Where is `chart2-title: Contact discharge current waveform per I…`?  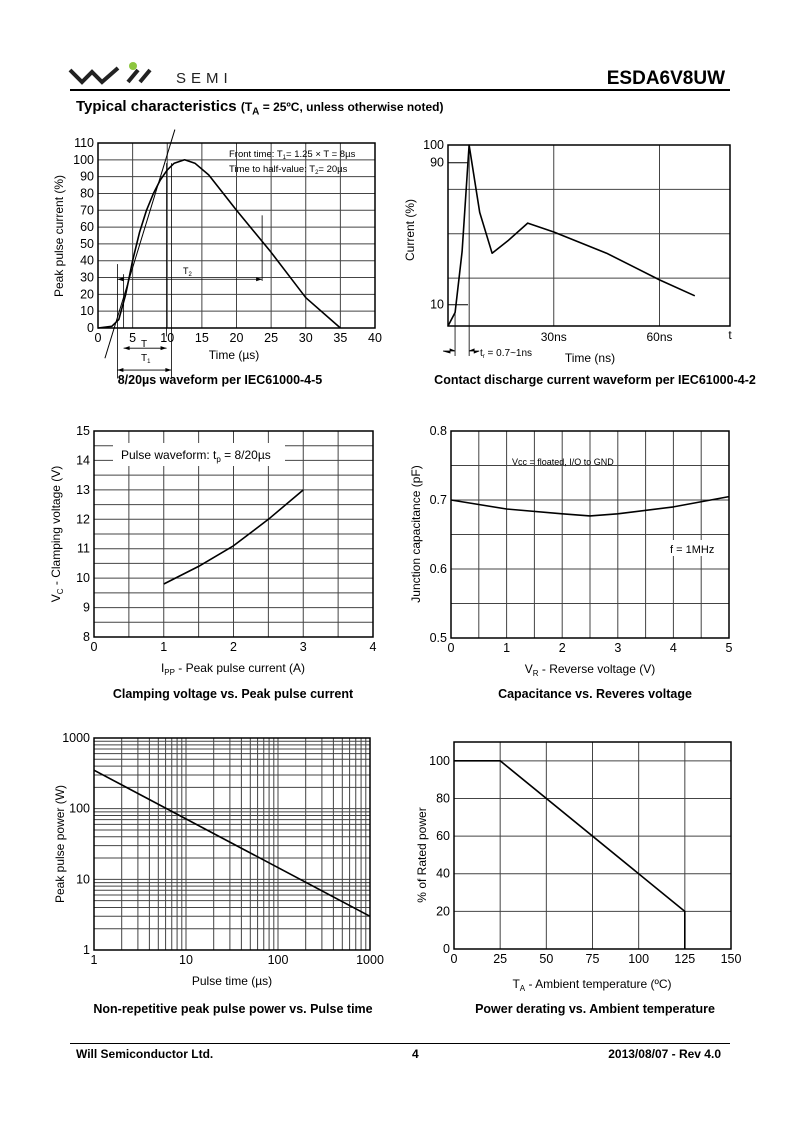 chart2-title: Contact discharge current waveform per I… is located at coordinates (595, 380).